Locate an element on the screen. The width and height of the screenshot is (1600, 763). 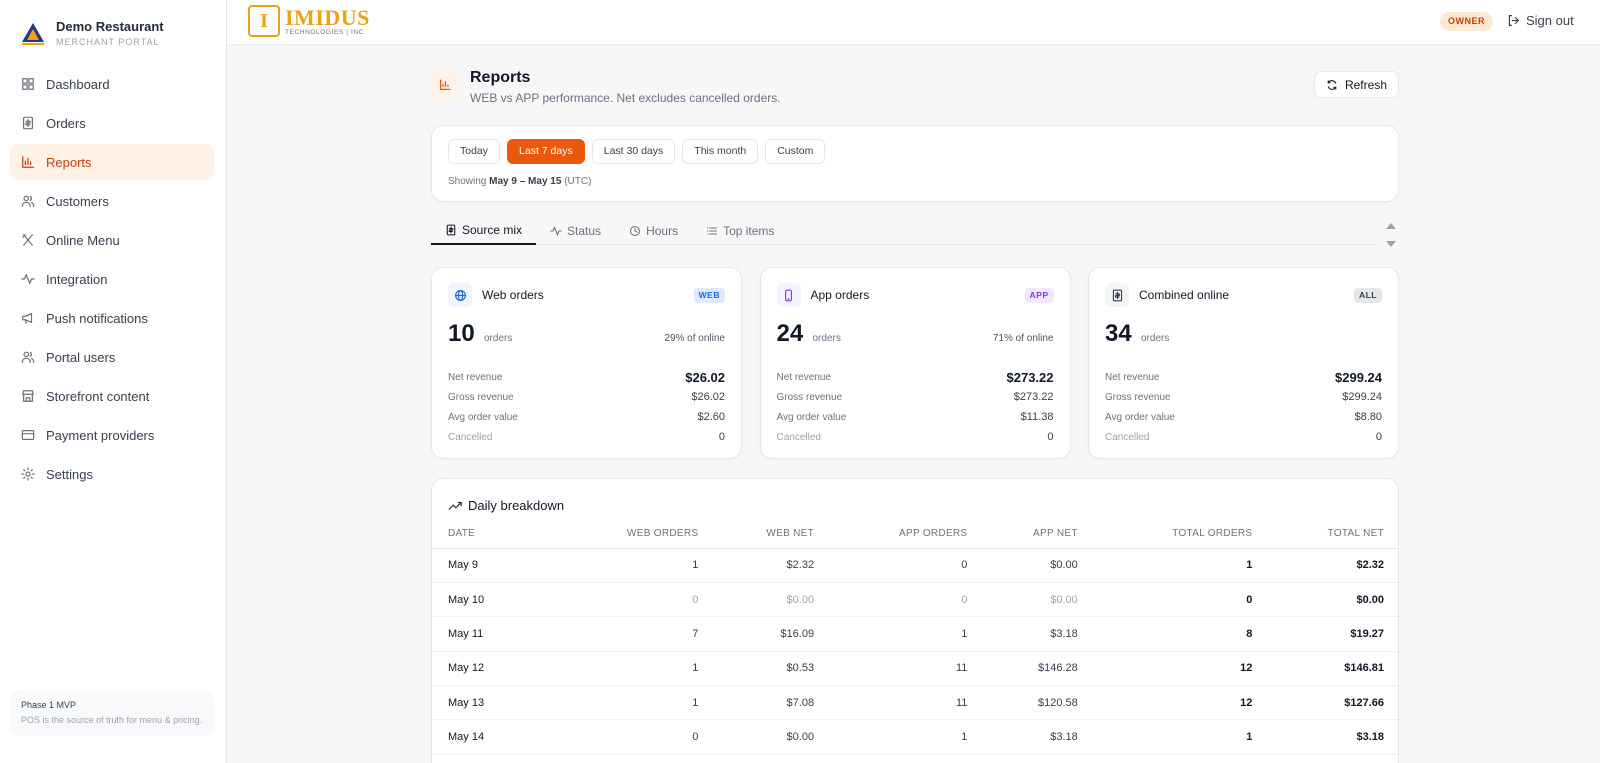
cell-app-orders: 11 is located at coordinates (907, 703).